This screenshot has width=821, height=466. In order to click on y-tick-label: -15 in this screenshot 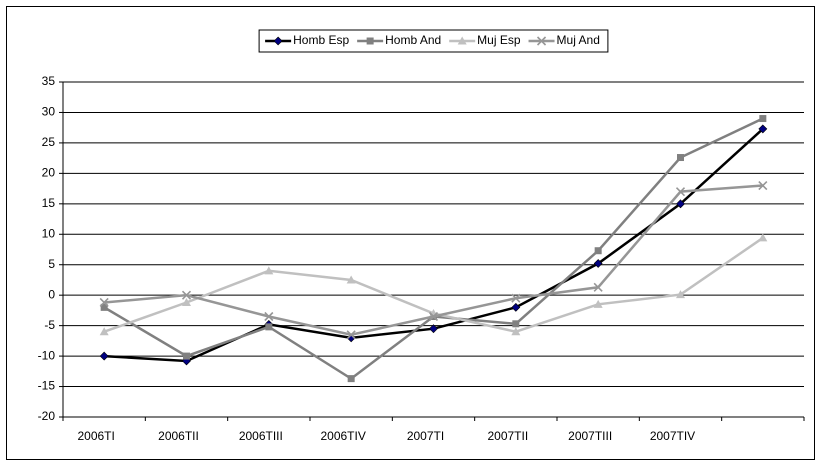, I will do `click(47, 386)`.